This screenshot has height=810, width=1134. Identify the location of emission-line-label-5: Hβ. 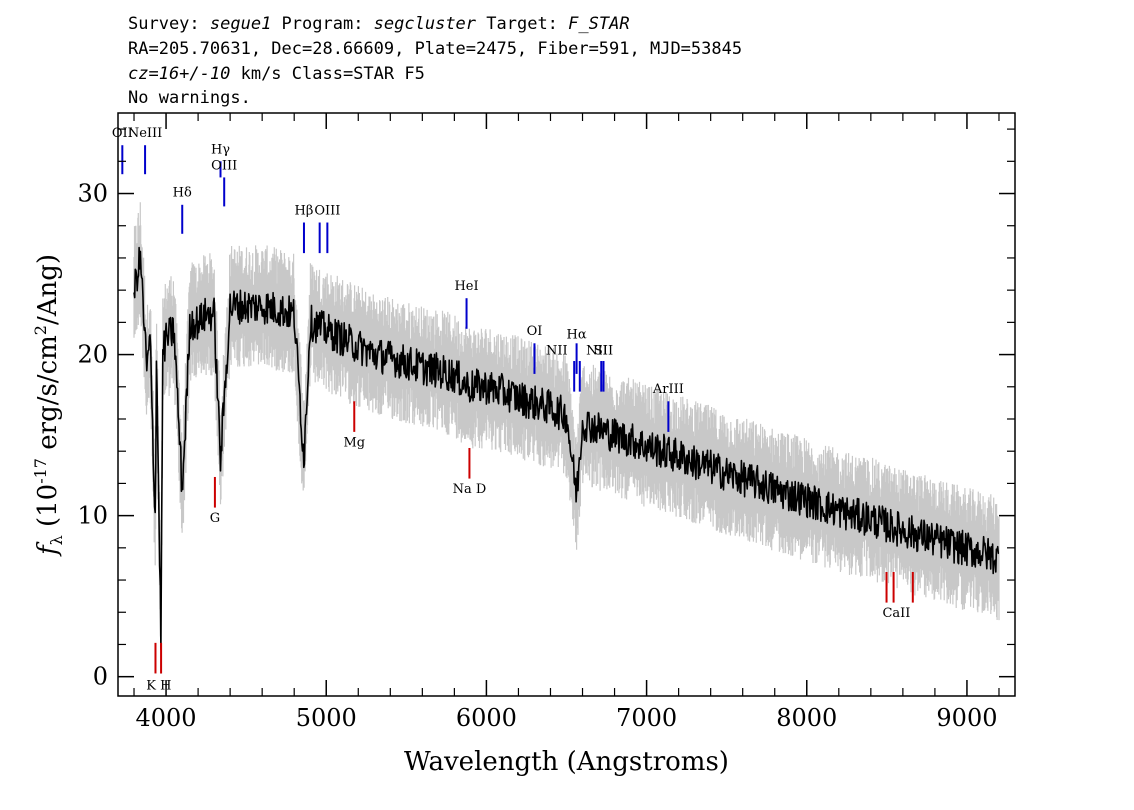
(304, 210).